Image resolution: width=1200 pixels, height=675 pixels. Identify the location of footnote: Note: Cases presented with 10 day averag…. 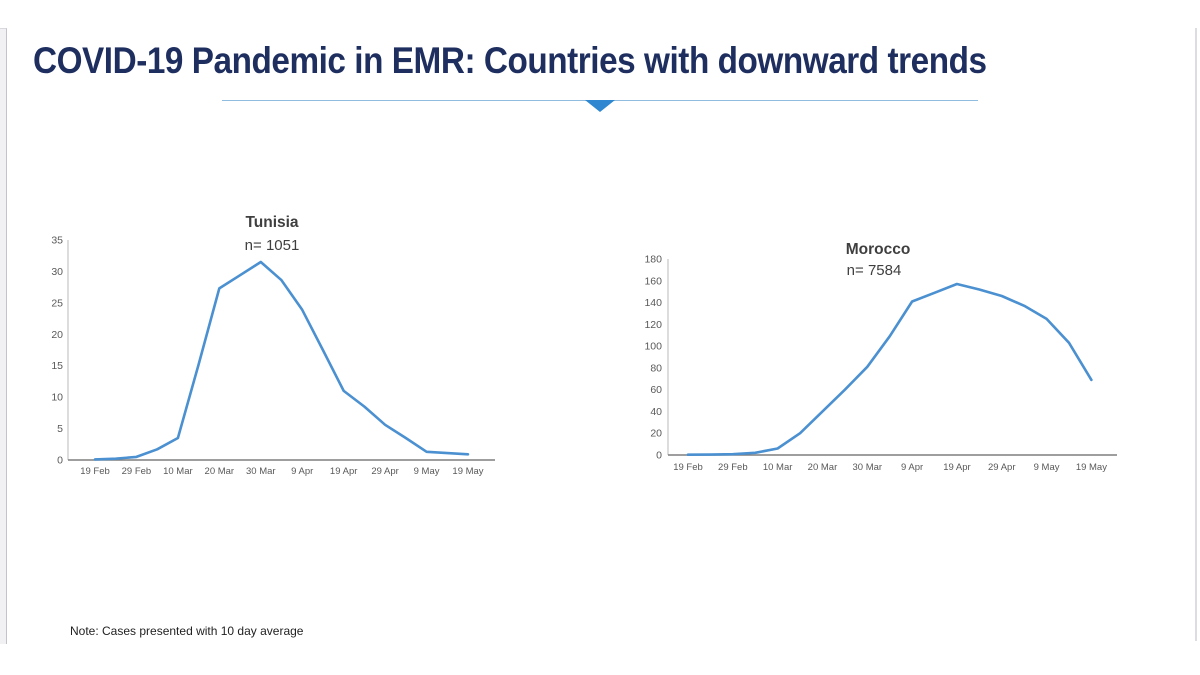
(187, 631).